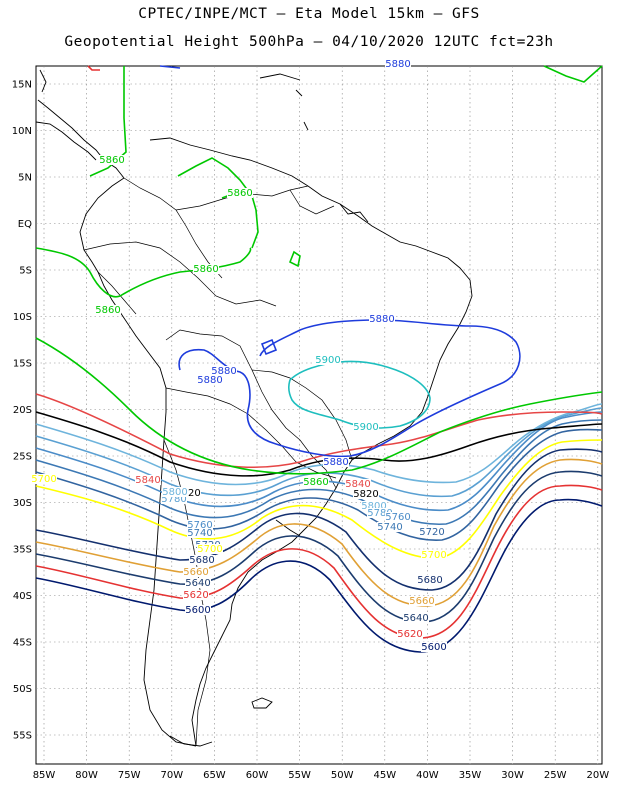 The width and height of the screenshot is (618, 800). I want to click on lat-tick-label: 15N, so click(22, 85).